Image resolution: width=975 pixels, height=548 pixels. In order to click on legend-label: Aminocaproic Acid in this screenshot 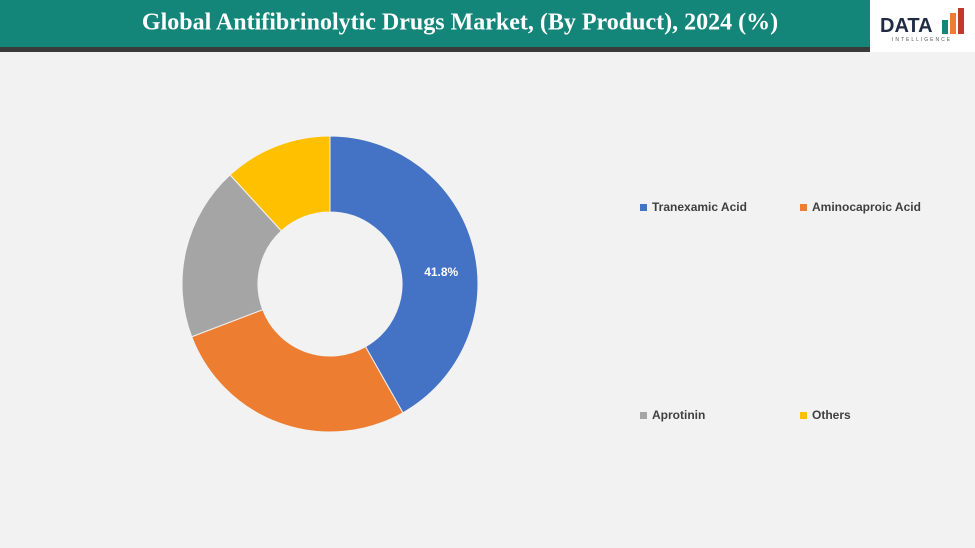, I will do `click(866, 207)`.